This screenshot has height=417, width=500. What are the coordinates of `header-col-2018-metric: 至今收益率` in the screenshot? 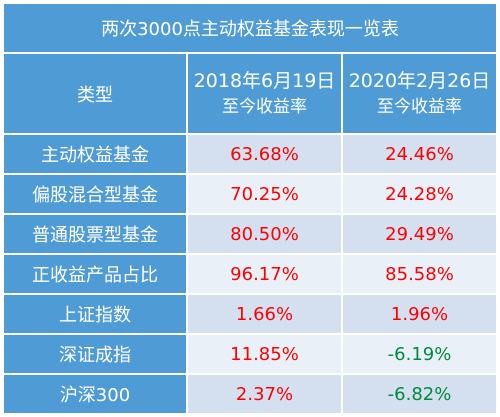 It's located at (264, 106).